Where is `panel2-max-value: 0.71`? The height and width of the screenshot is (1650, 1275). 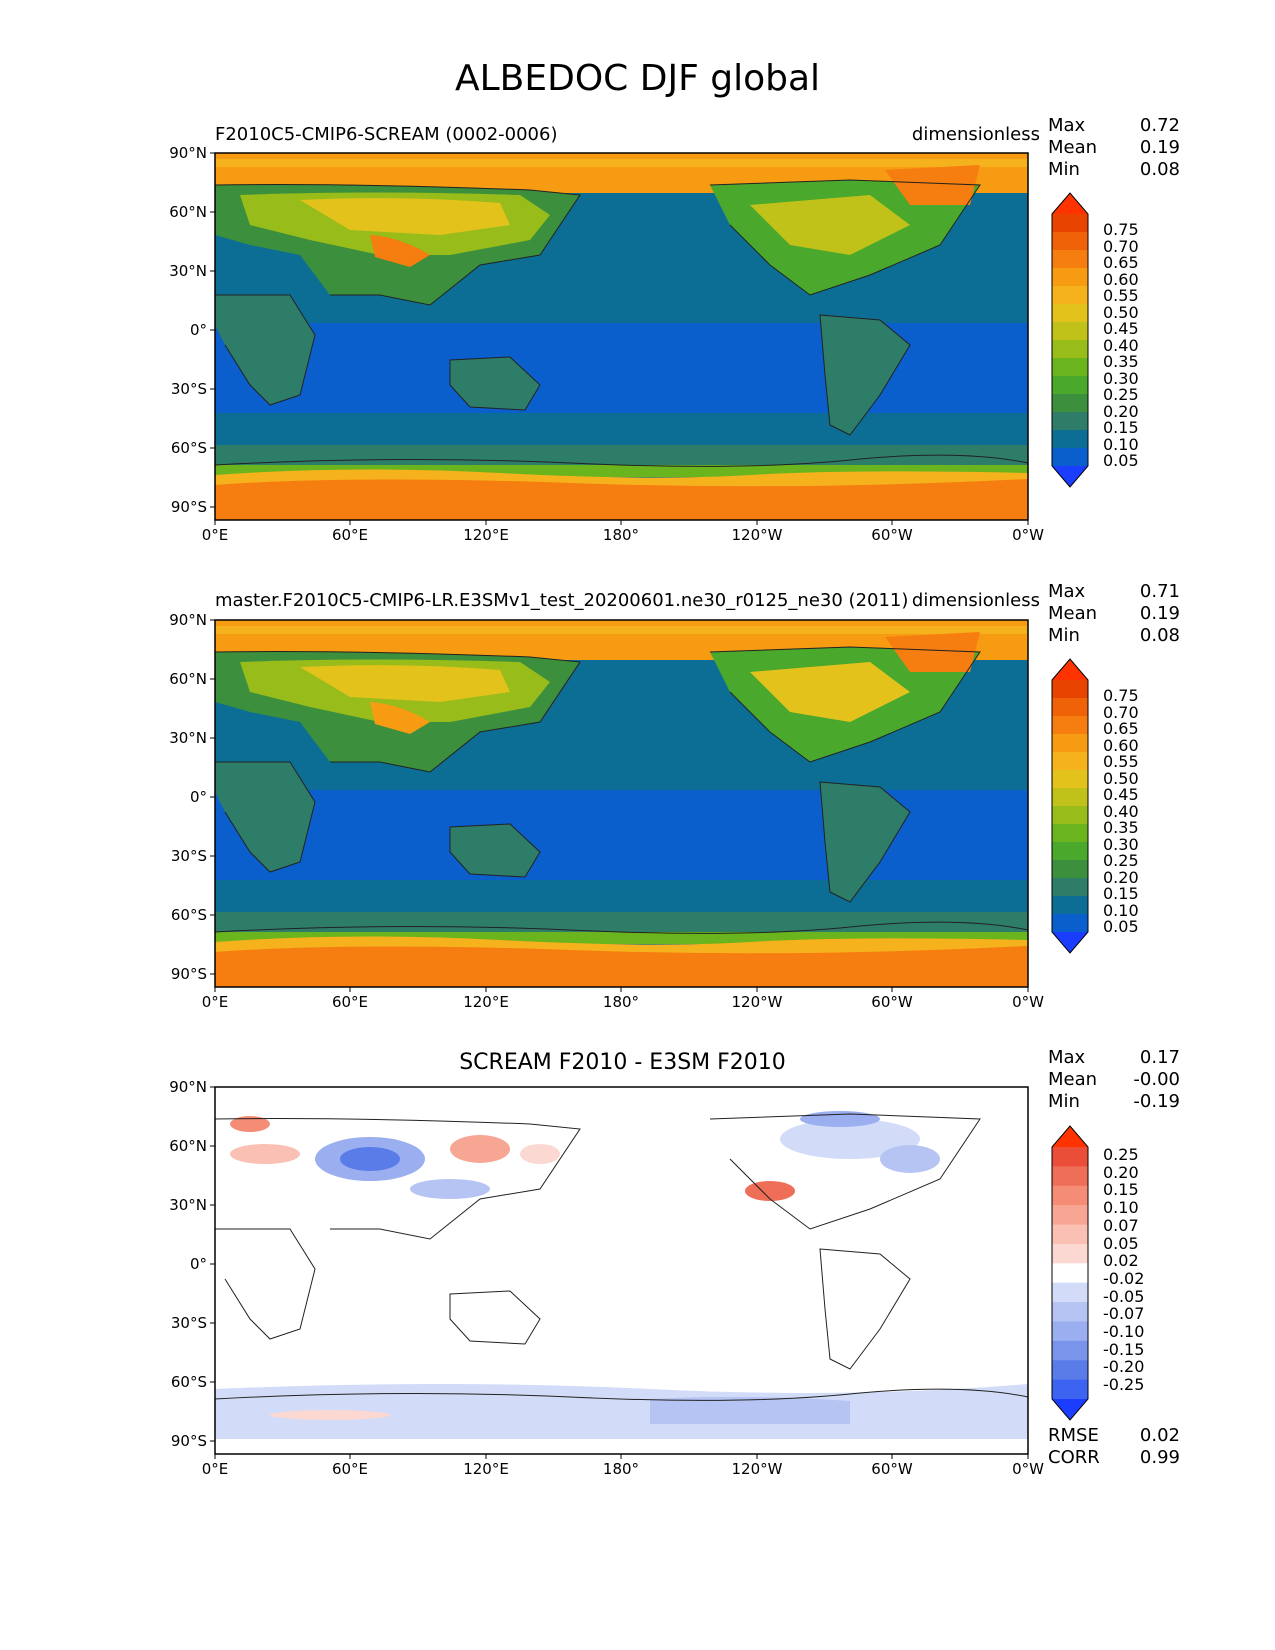 panel2-max-value: 0.71 is located at coordinates (1159, 591).